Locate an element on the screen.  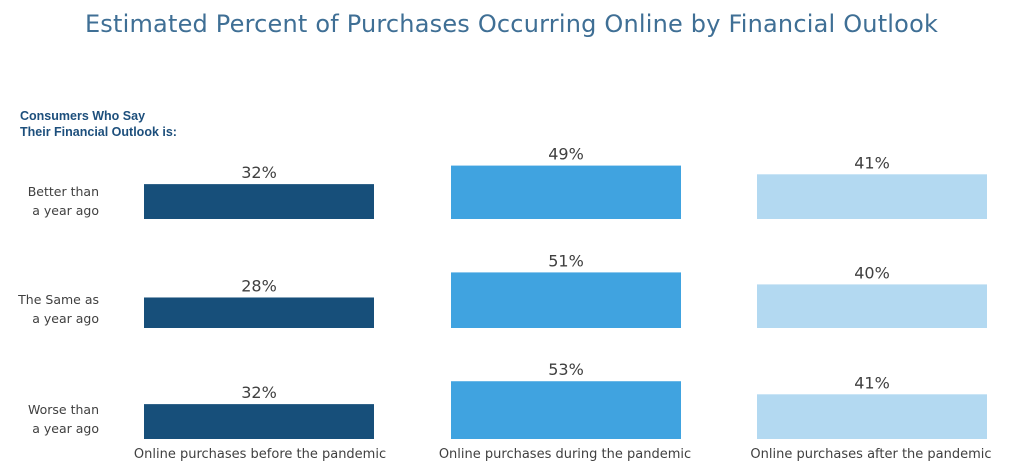
row-label-worse: Worse than a year ago is located at coordinates (63, 419).